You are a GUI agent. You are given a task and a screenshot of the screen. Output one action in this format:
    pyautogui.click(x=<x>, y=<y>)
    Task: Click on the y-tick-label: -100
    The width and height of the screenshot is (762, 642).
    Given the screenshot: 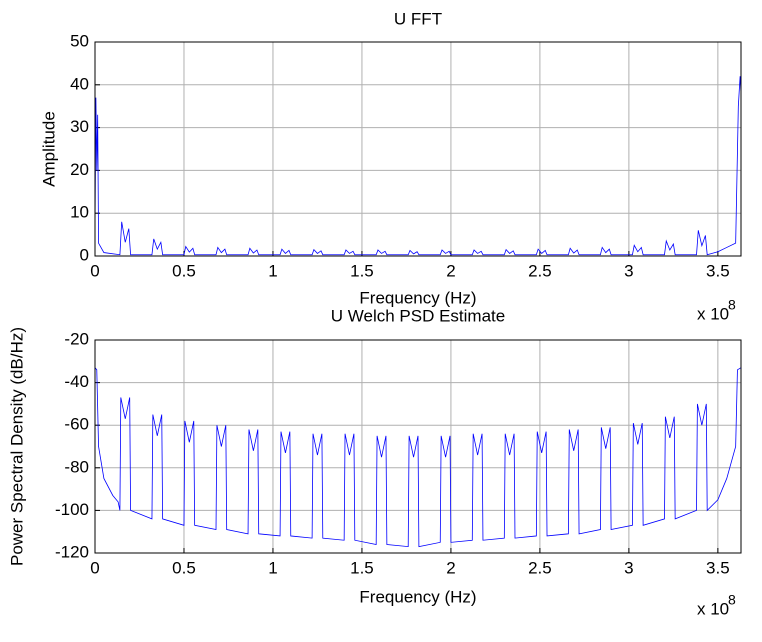 What is the action you would take?
    pyautogui.click(x=72, y=509)
    